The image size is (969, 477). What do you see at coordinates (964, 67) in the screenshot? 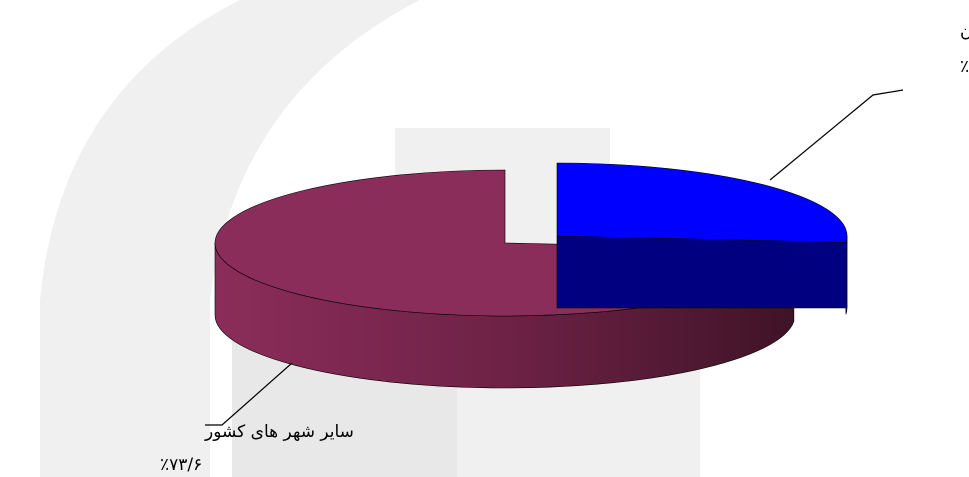
I see `slice-value-tehran: ٪۲۶/۴` at bounding box center [964, 67].